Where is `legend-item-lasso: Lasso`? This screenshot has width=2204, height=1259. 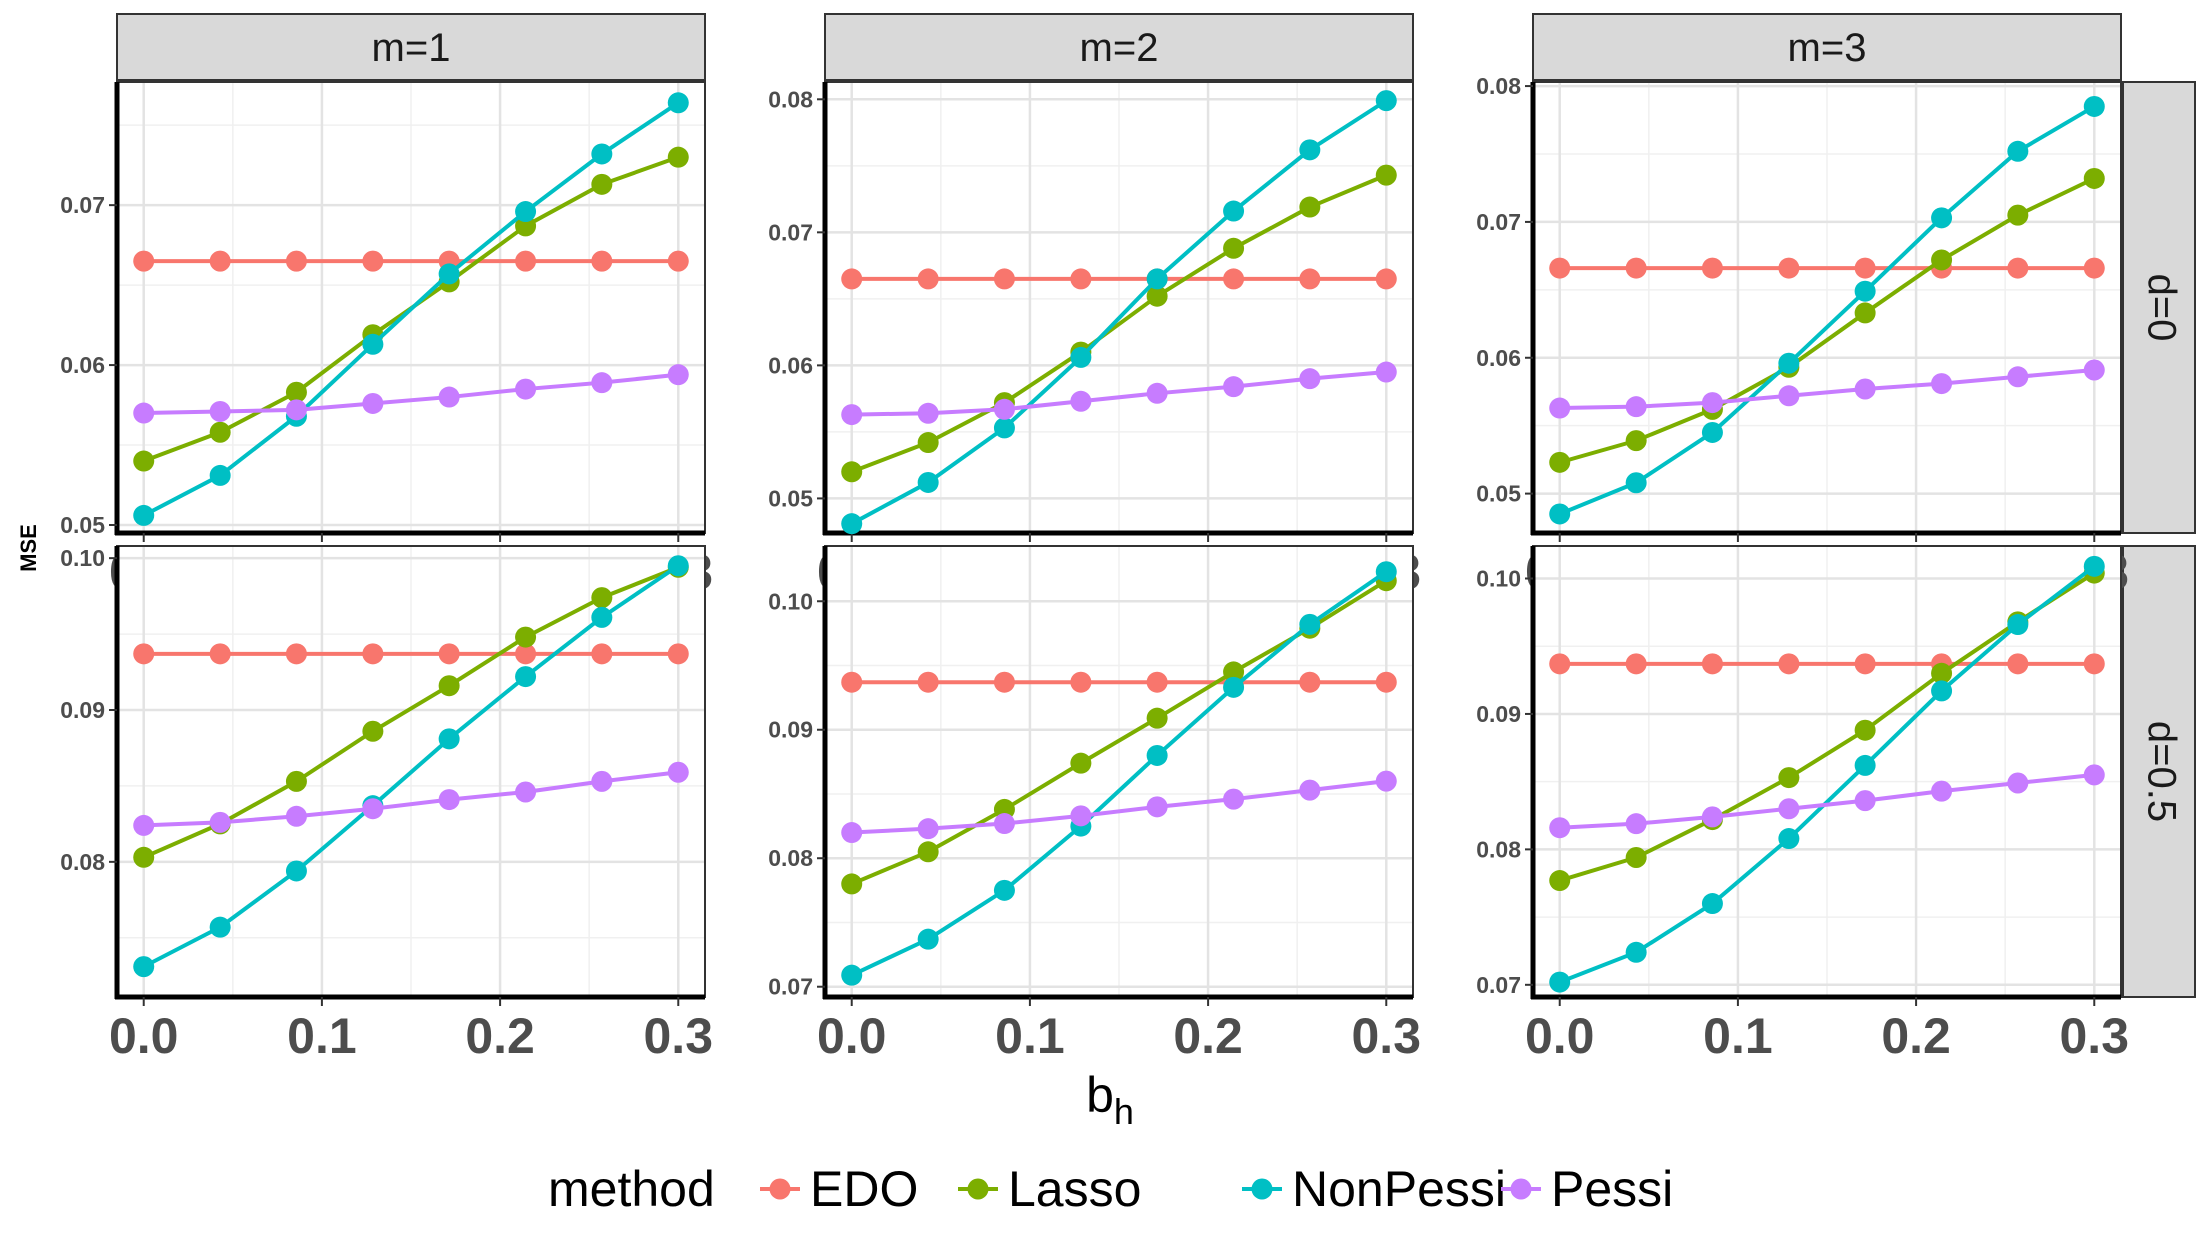
legend-item-lasso: Lasso is located at coordinates (1049, 1189).